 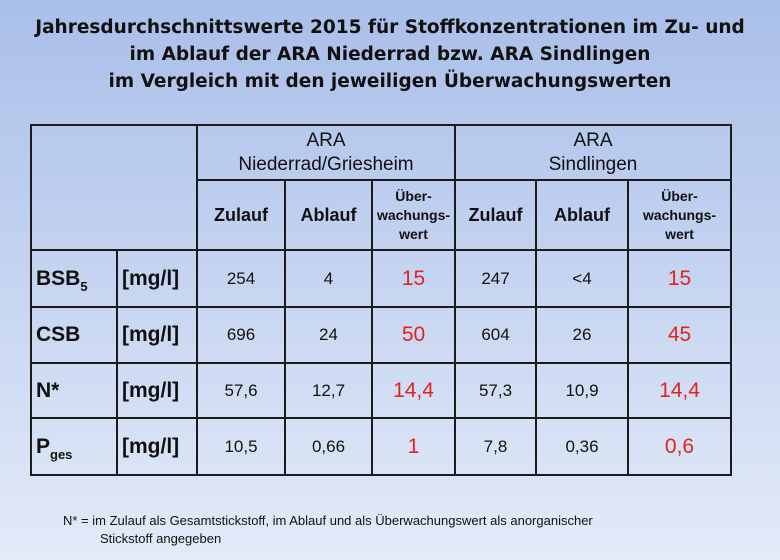 I want to click on limit-value-cell: 1, so click(x=413, y=446).